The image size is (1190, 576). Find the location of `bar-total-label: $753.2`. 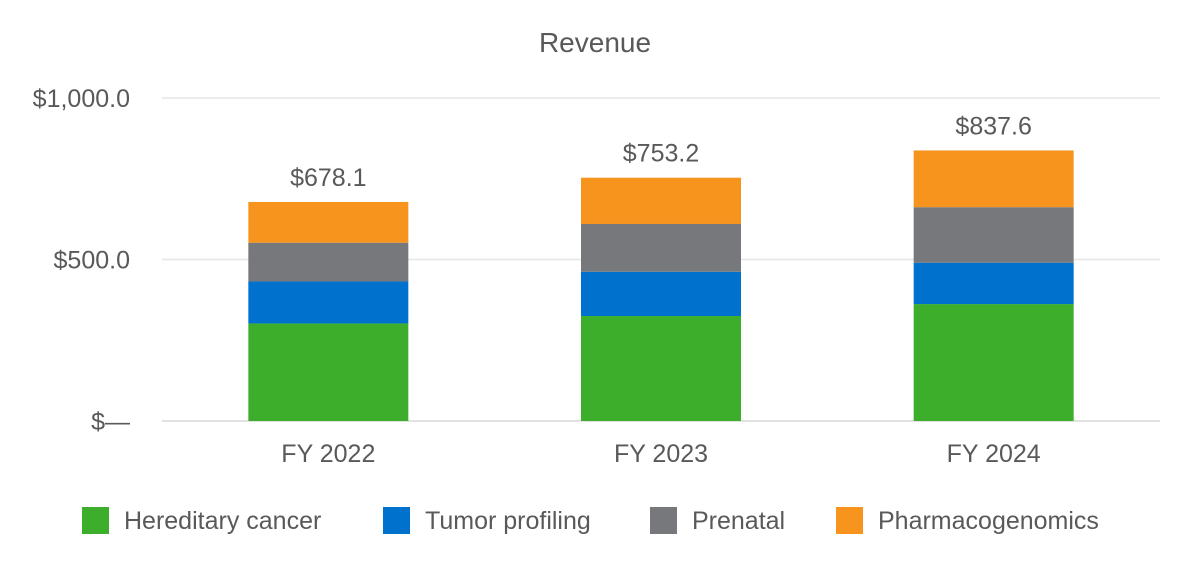

bar-total-label: $753.2 is located at coordinates (661, 154).